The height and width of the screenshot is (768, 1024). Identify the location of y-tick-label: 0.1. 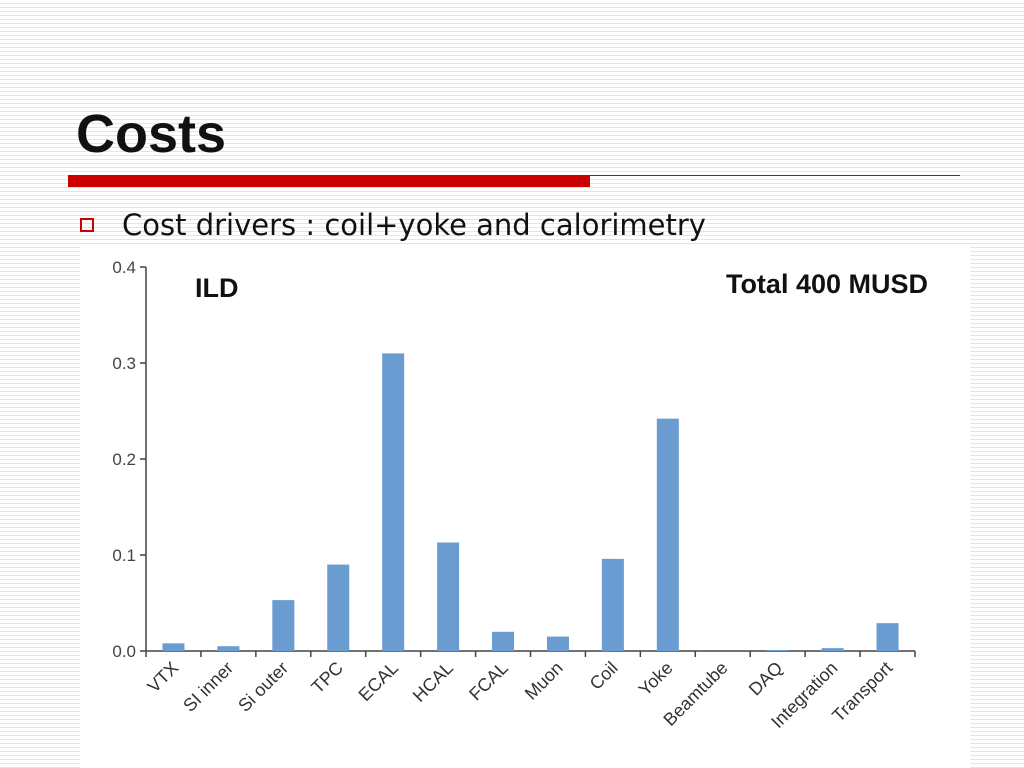
(124, 555).